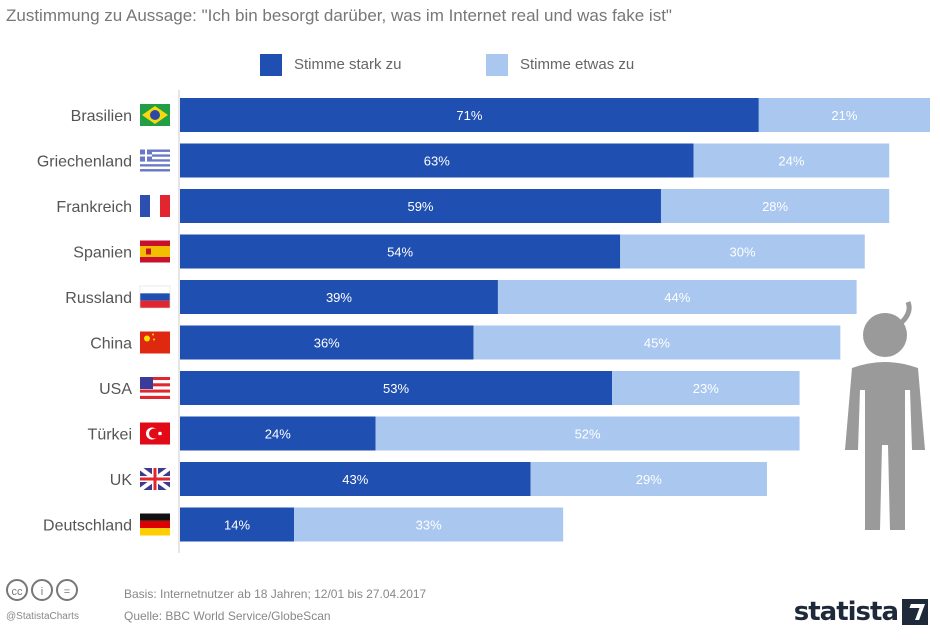 Image resolution: width=940 pixels, height=640 pixels. What do you see at coordinates (155, 251) in the screenshot?
I see `spain-flag-icon` at bounding box center [155, 251].